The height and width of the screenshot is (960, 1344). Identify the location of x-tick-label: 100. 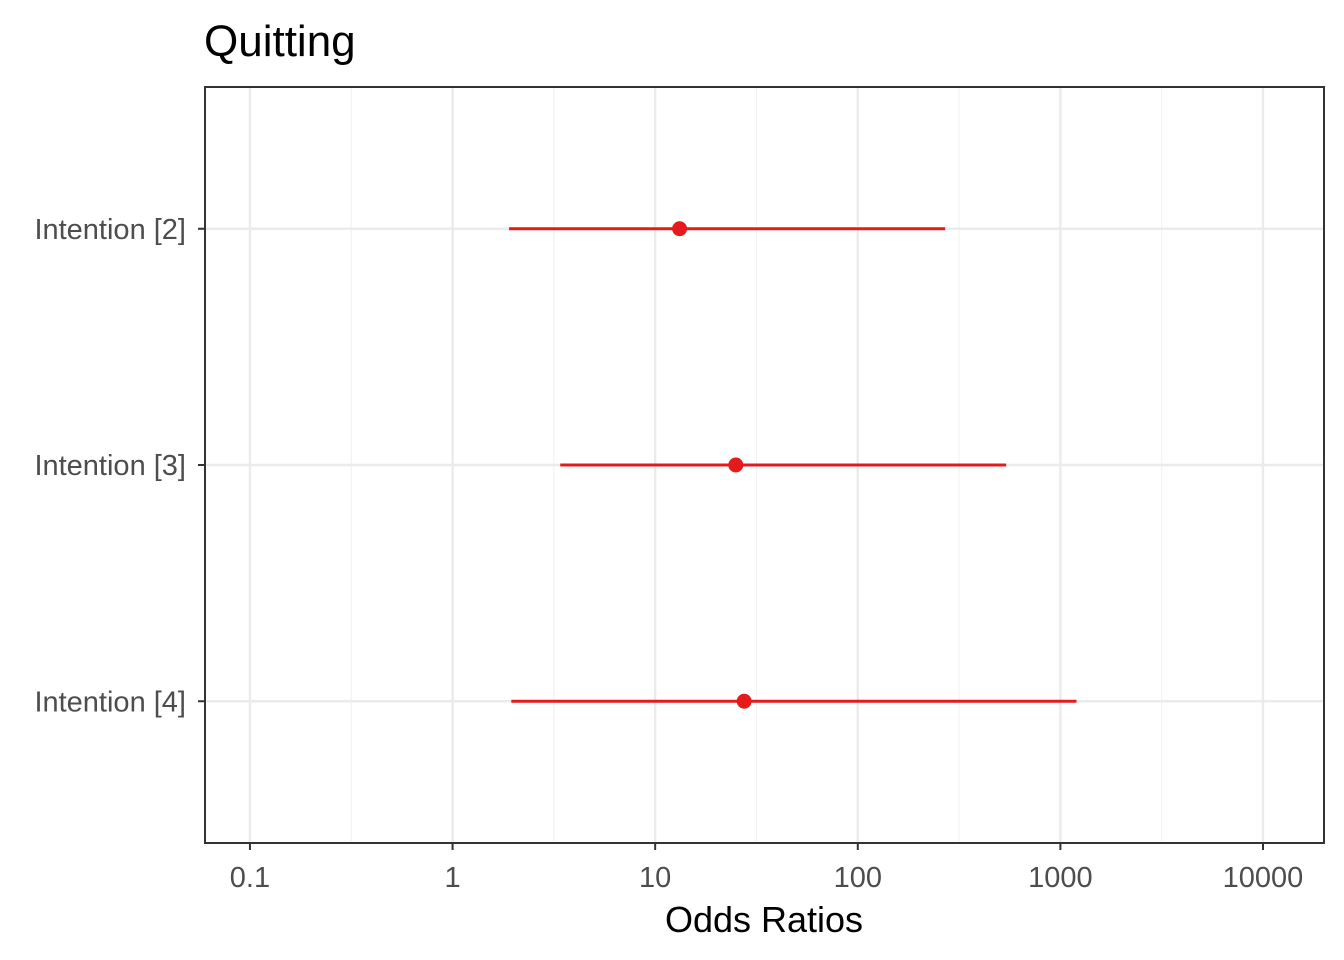
(858, 878).